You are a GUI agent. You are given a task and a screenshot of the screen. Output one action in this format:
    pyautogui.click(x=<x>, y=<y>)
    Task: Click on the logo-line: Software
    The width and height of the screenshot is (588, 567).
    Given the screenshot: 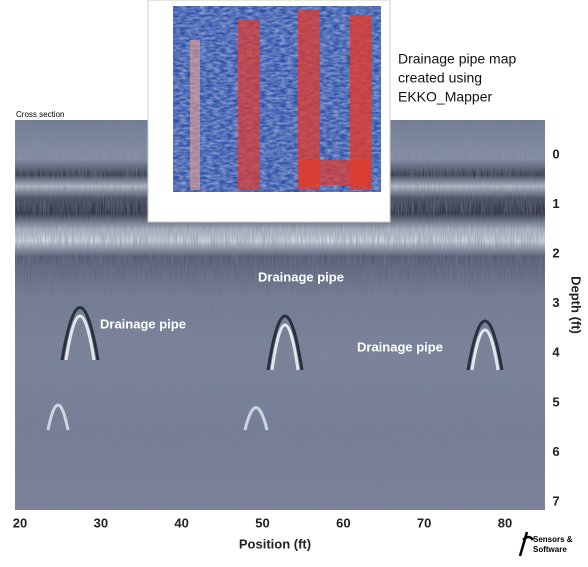 What is the action you would take?
    pyautogui.click(x=550, y=549)
    